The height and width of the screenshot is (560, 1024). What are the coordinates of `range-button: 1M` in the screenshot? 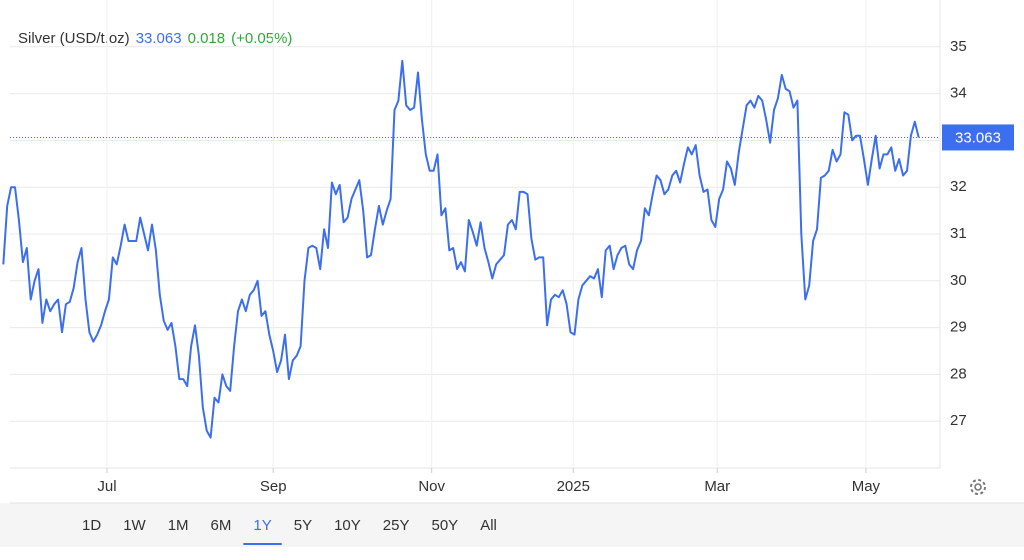 It's located at (178, 525).